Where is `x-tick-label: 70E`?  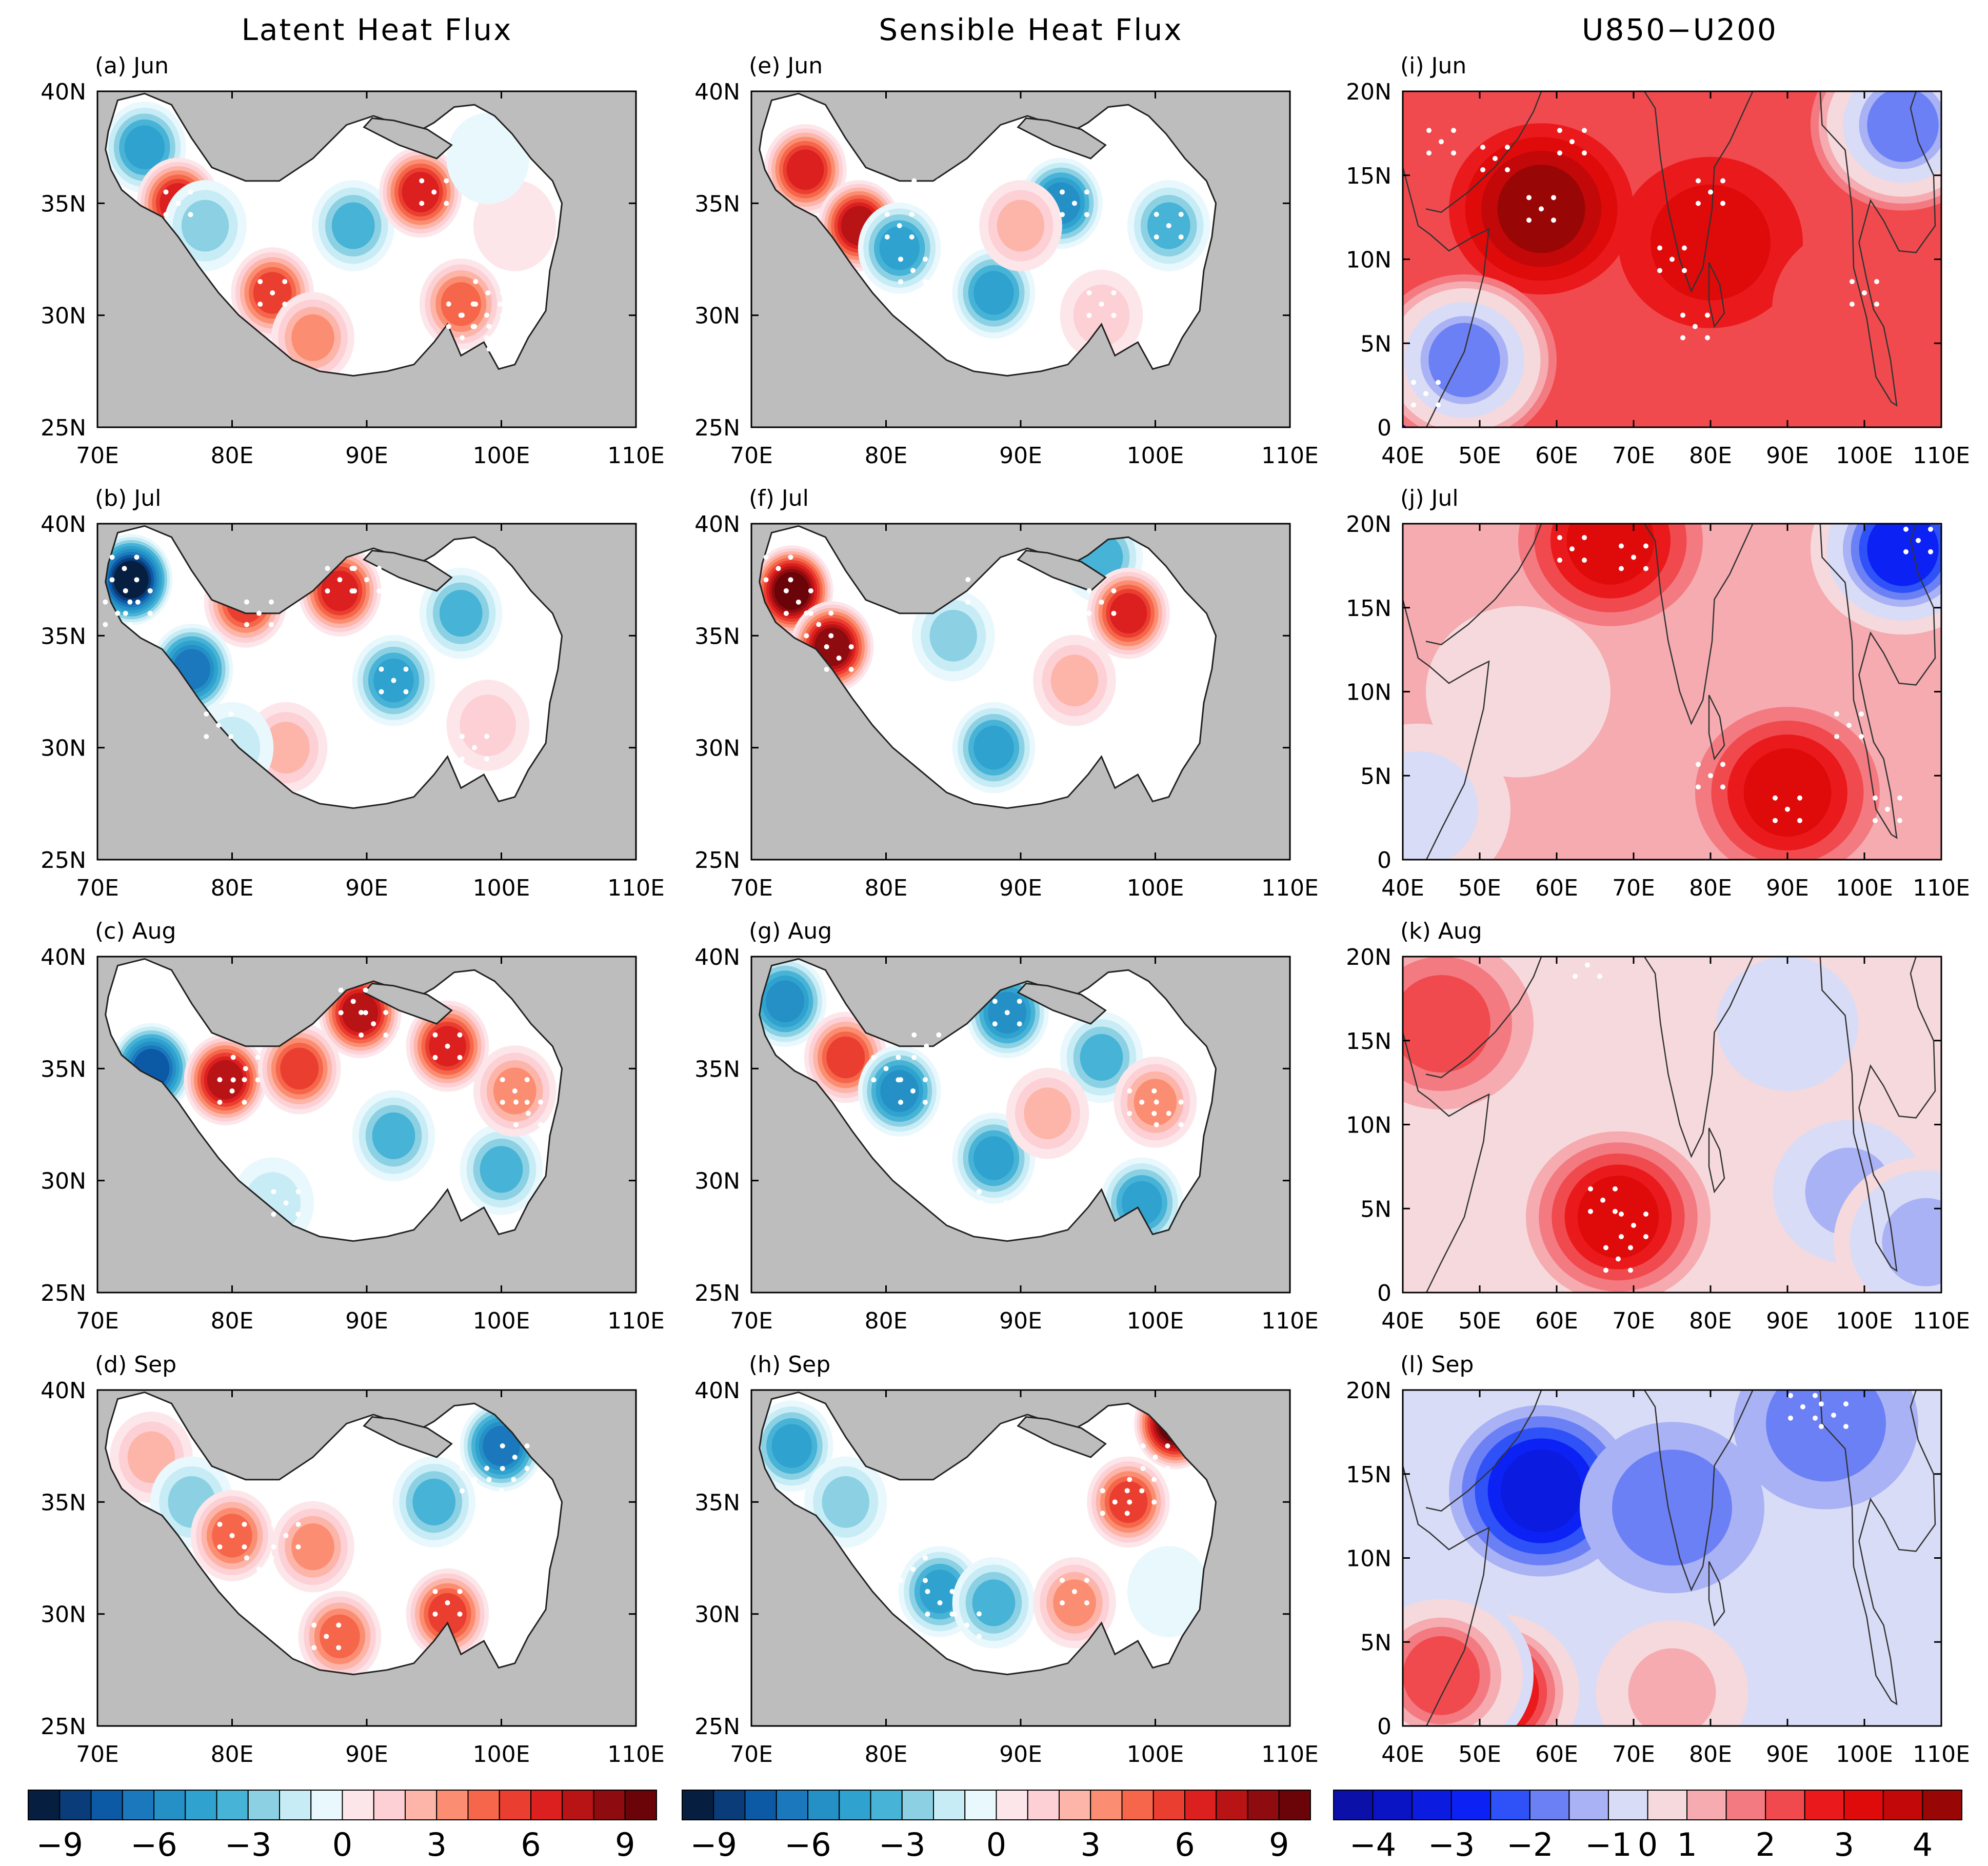
x-tick-label: 70E is located at coordinates (97, 456).